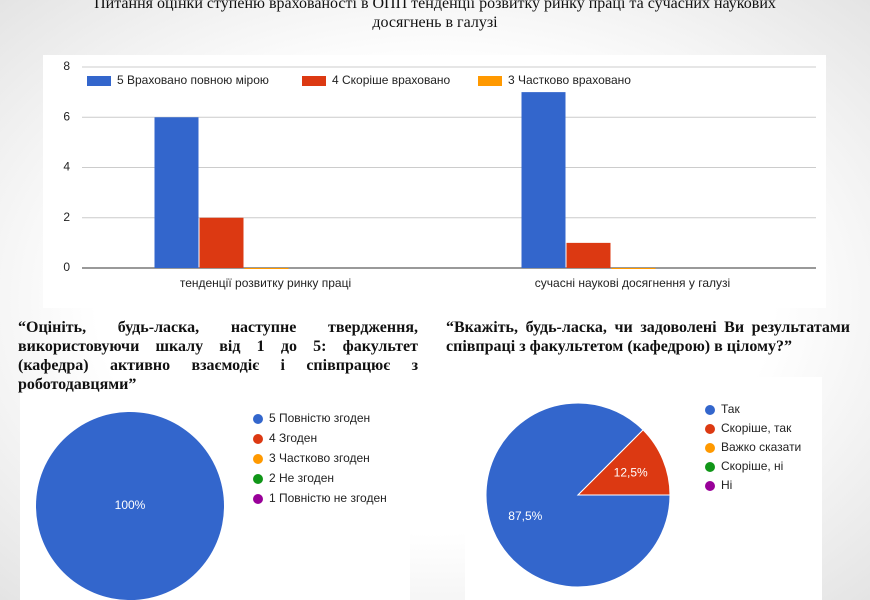 This screenshot has height=600, width=870. Describe the element at coordinates (193, 80) in the screenshot. I see `legend-label: 5 Враховано повною мірою` at that location.